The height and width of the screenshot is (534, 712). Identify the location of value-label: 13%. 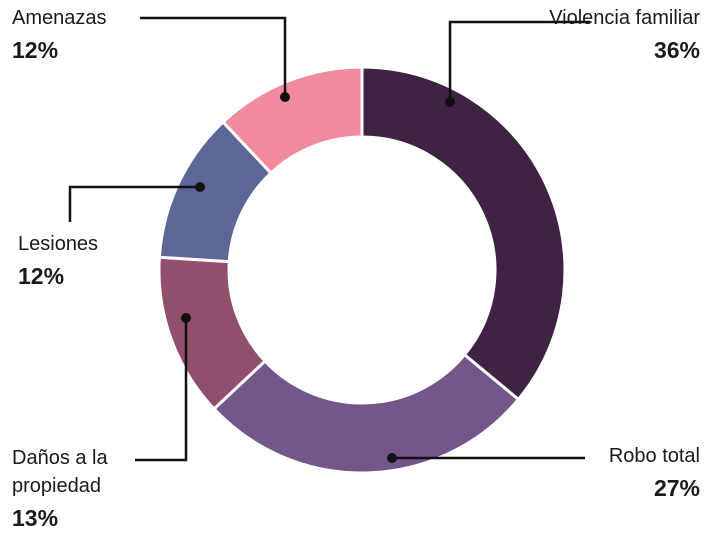
(35, 518).